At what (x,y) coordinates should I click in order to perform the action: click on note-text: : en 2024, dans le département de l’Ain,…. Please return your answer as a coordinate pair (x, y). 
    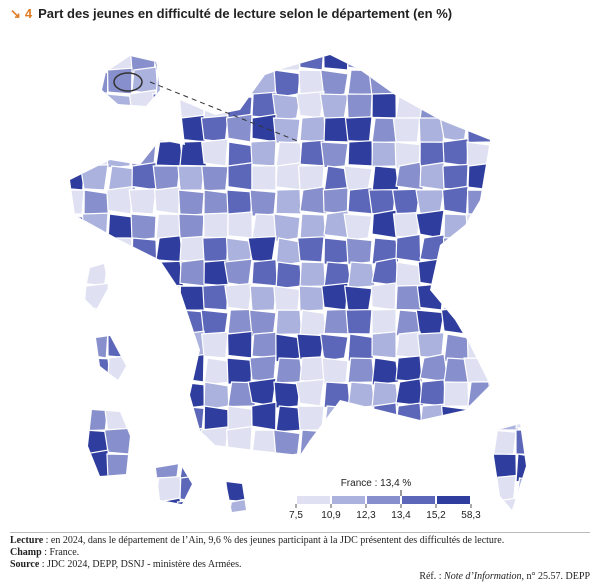
    Looking at the image, I should click on (274, 540).